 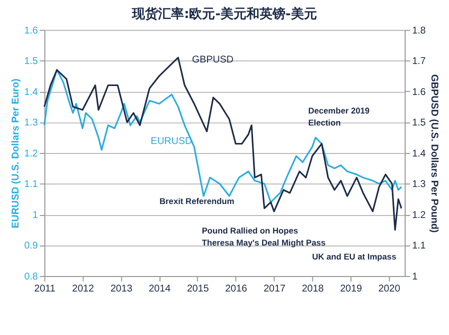 I want to click on y-tick-label: 0.8, so click(x=31, y=276).